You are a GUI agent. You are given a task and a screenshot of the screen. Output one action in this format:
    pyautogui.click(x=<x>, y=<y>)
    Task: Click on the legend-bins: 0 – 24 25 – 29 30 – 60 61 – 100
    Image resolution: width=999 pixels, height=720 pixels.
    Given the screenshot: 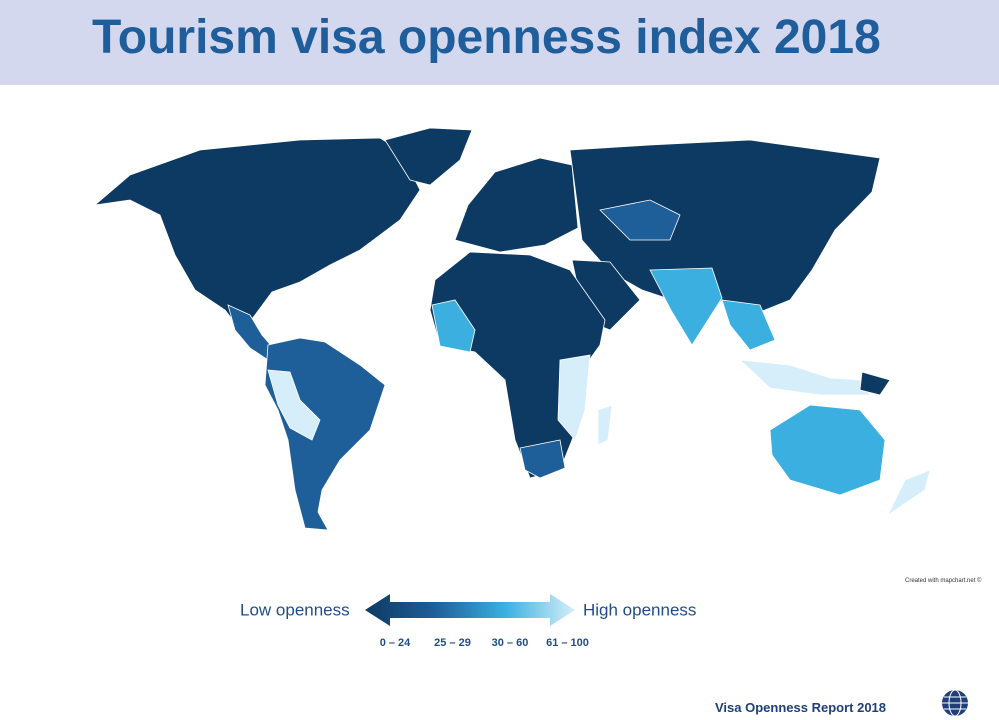 What is the action you would take?
    pyautogui.click(x=484, y=643)
    